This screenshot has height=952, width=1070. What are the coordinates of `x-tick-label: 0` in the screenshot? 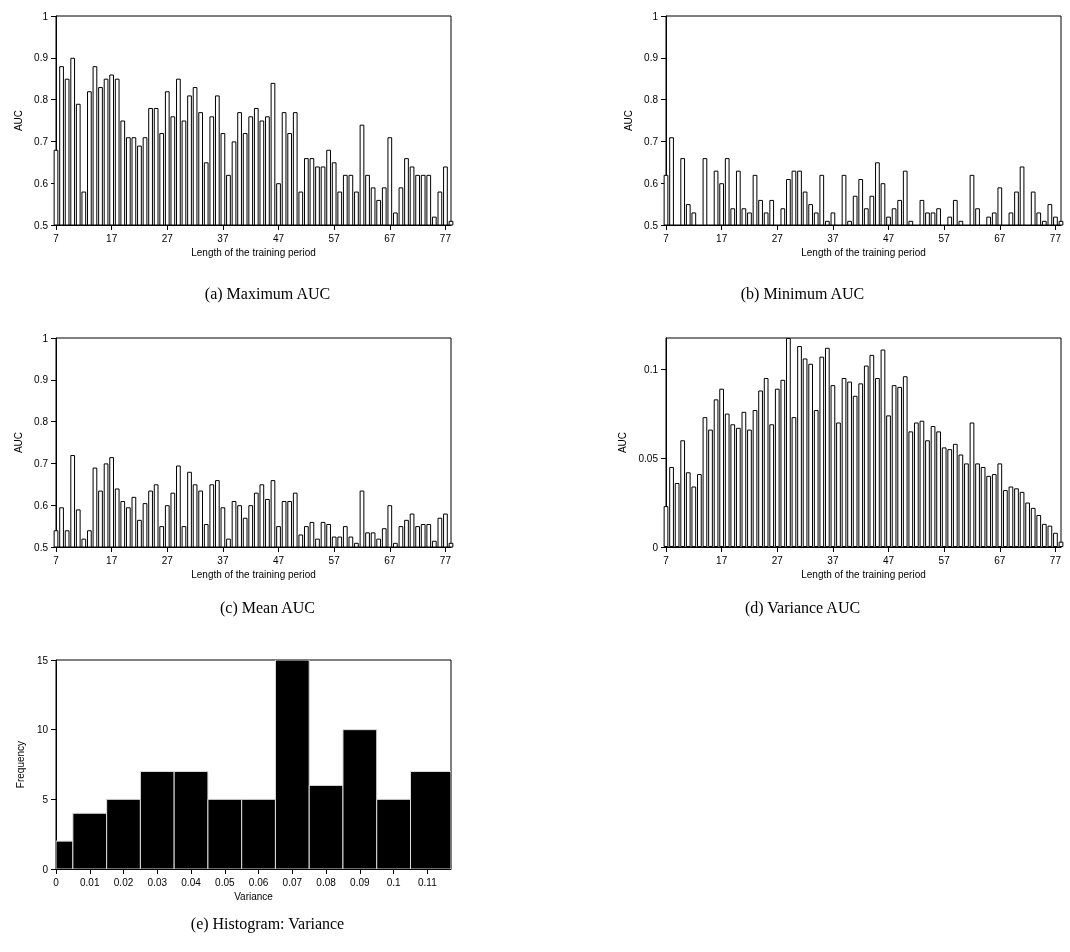 It's located at (56, 882).